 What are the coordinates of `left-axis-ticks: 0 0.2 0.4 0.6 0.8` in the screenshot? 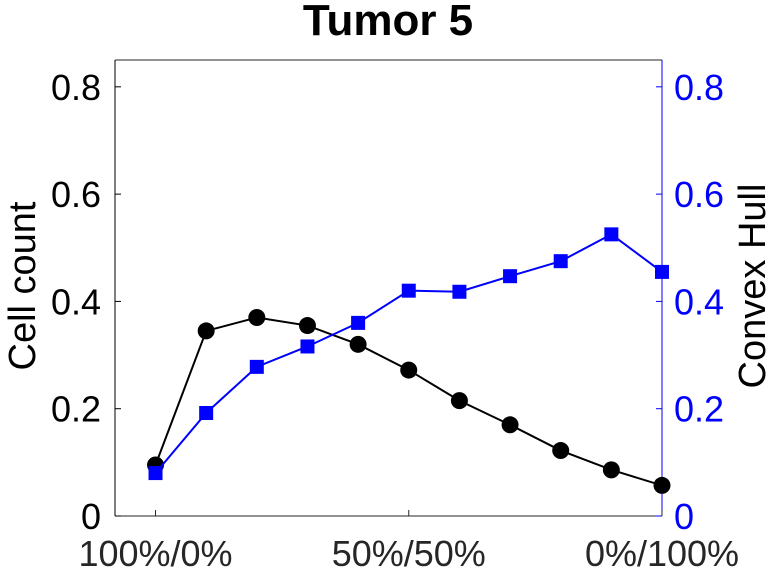 It's located at (86, 302).